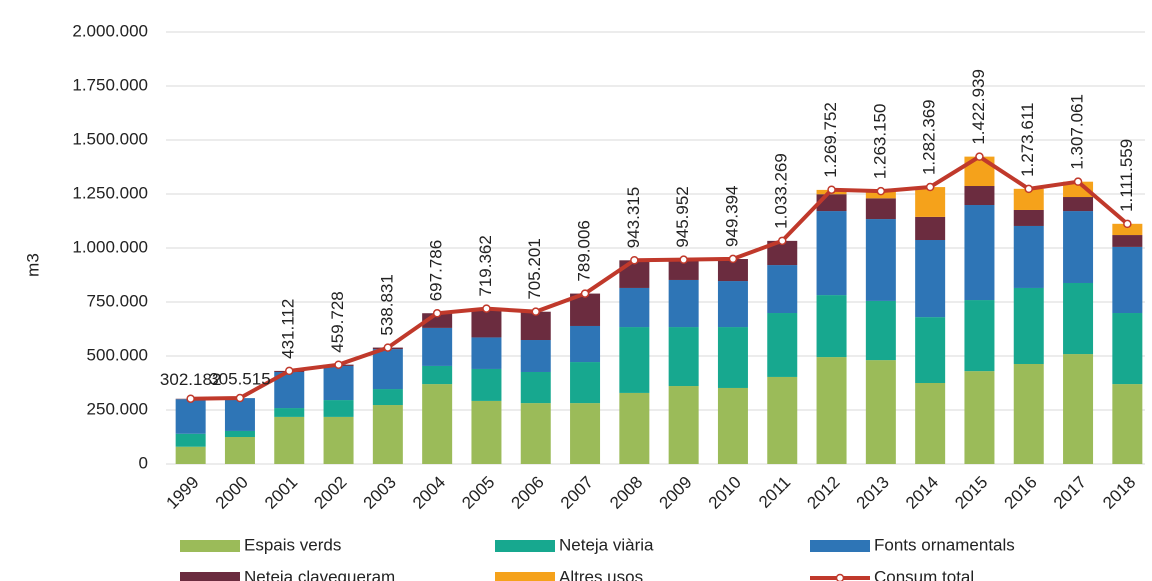 The image size is (1152, 581). What do you see at coordinates (32, 265) in the screenshot?
I see `y-axis-label: m3` at bounding box center [32, 265].